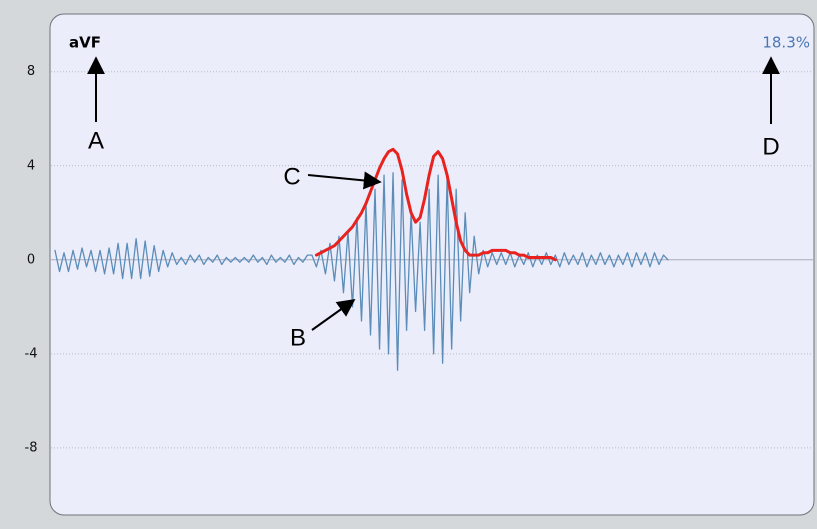 The width and height of the screenshot is (817, 529). I want to click on y-tick-label: 0, so click(31, 259).